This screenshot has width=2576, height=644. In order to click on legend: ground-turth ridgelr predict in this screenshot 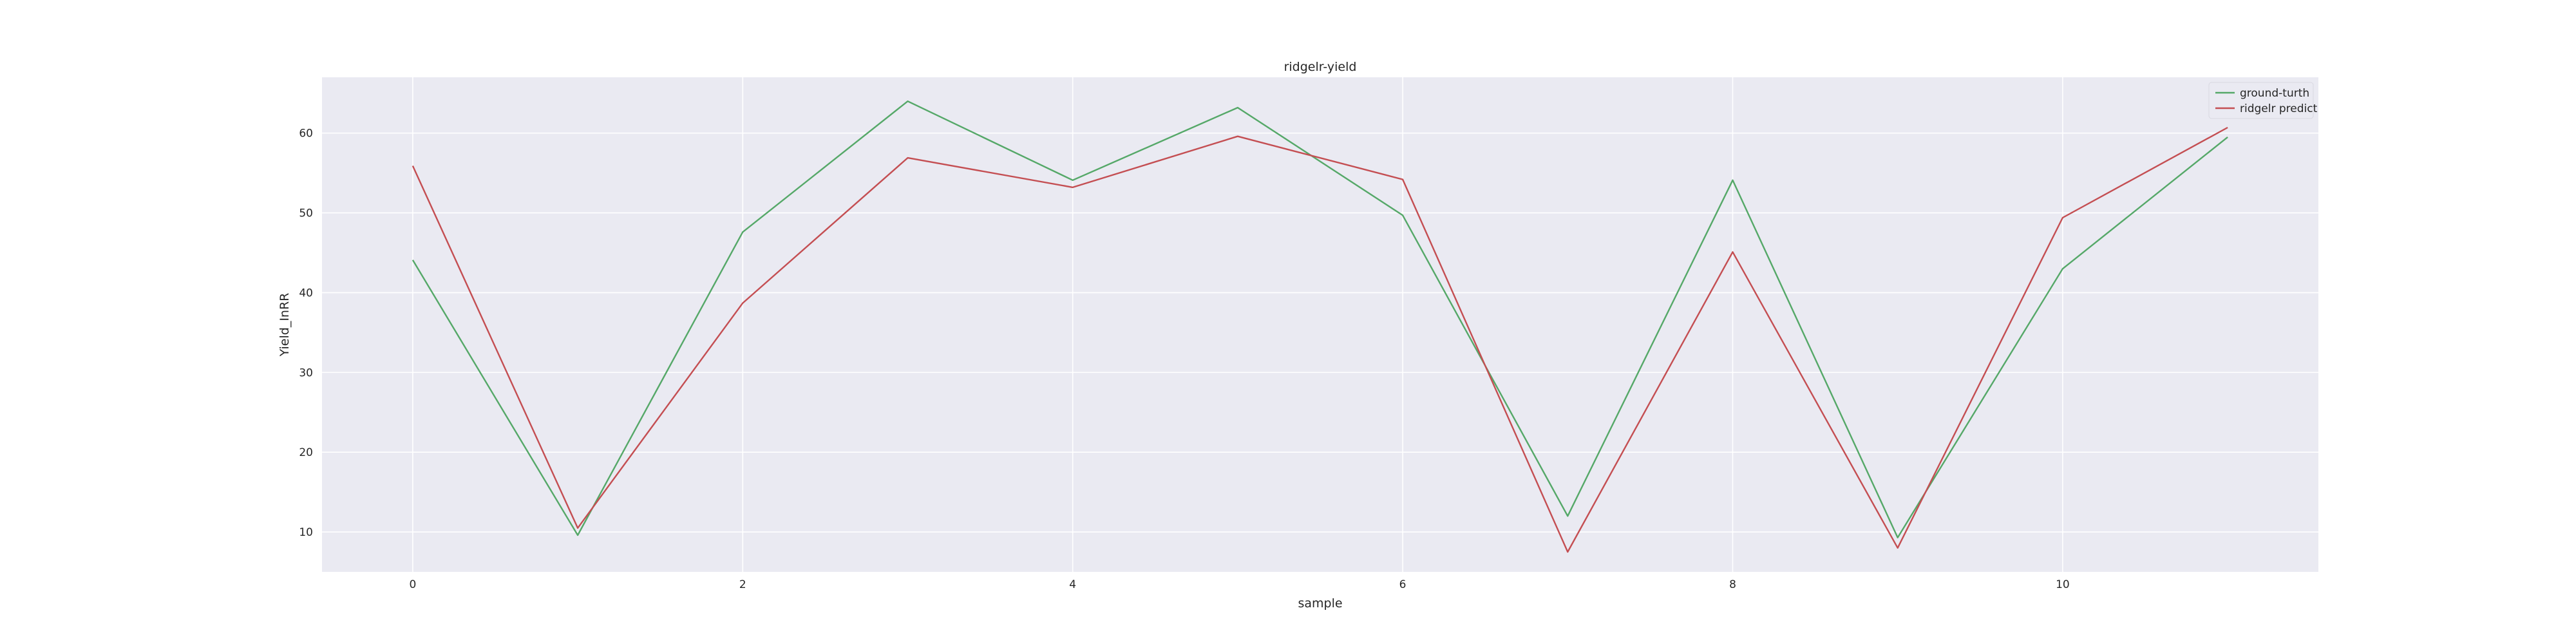, I will do `click(2263, 100)`.